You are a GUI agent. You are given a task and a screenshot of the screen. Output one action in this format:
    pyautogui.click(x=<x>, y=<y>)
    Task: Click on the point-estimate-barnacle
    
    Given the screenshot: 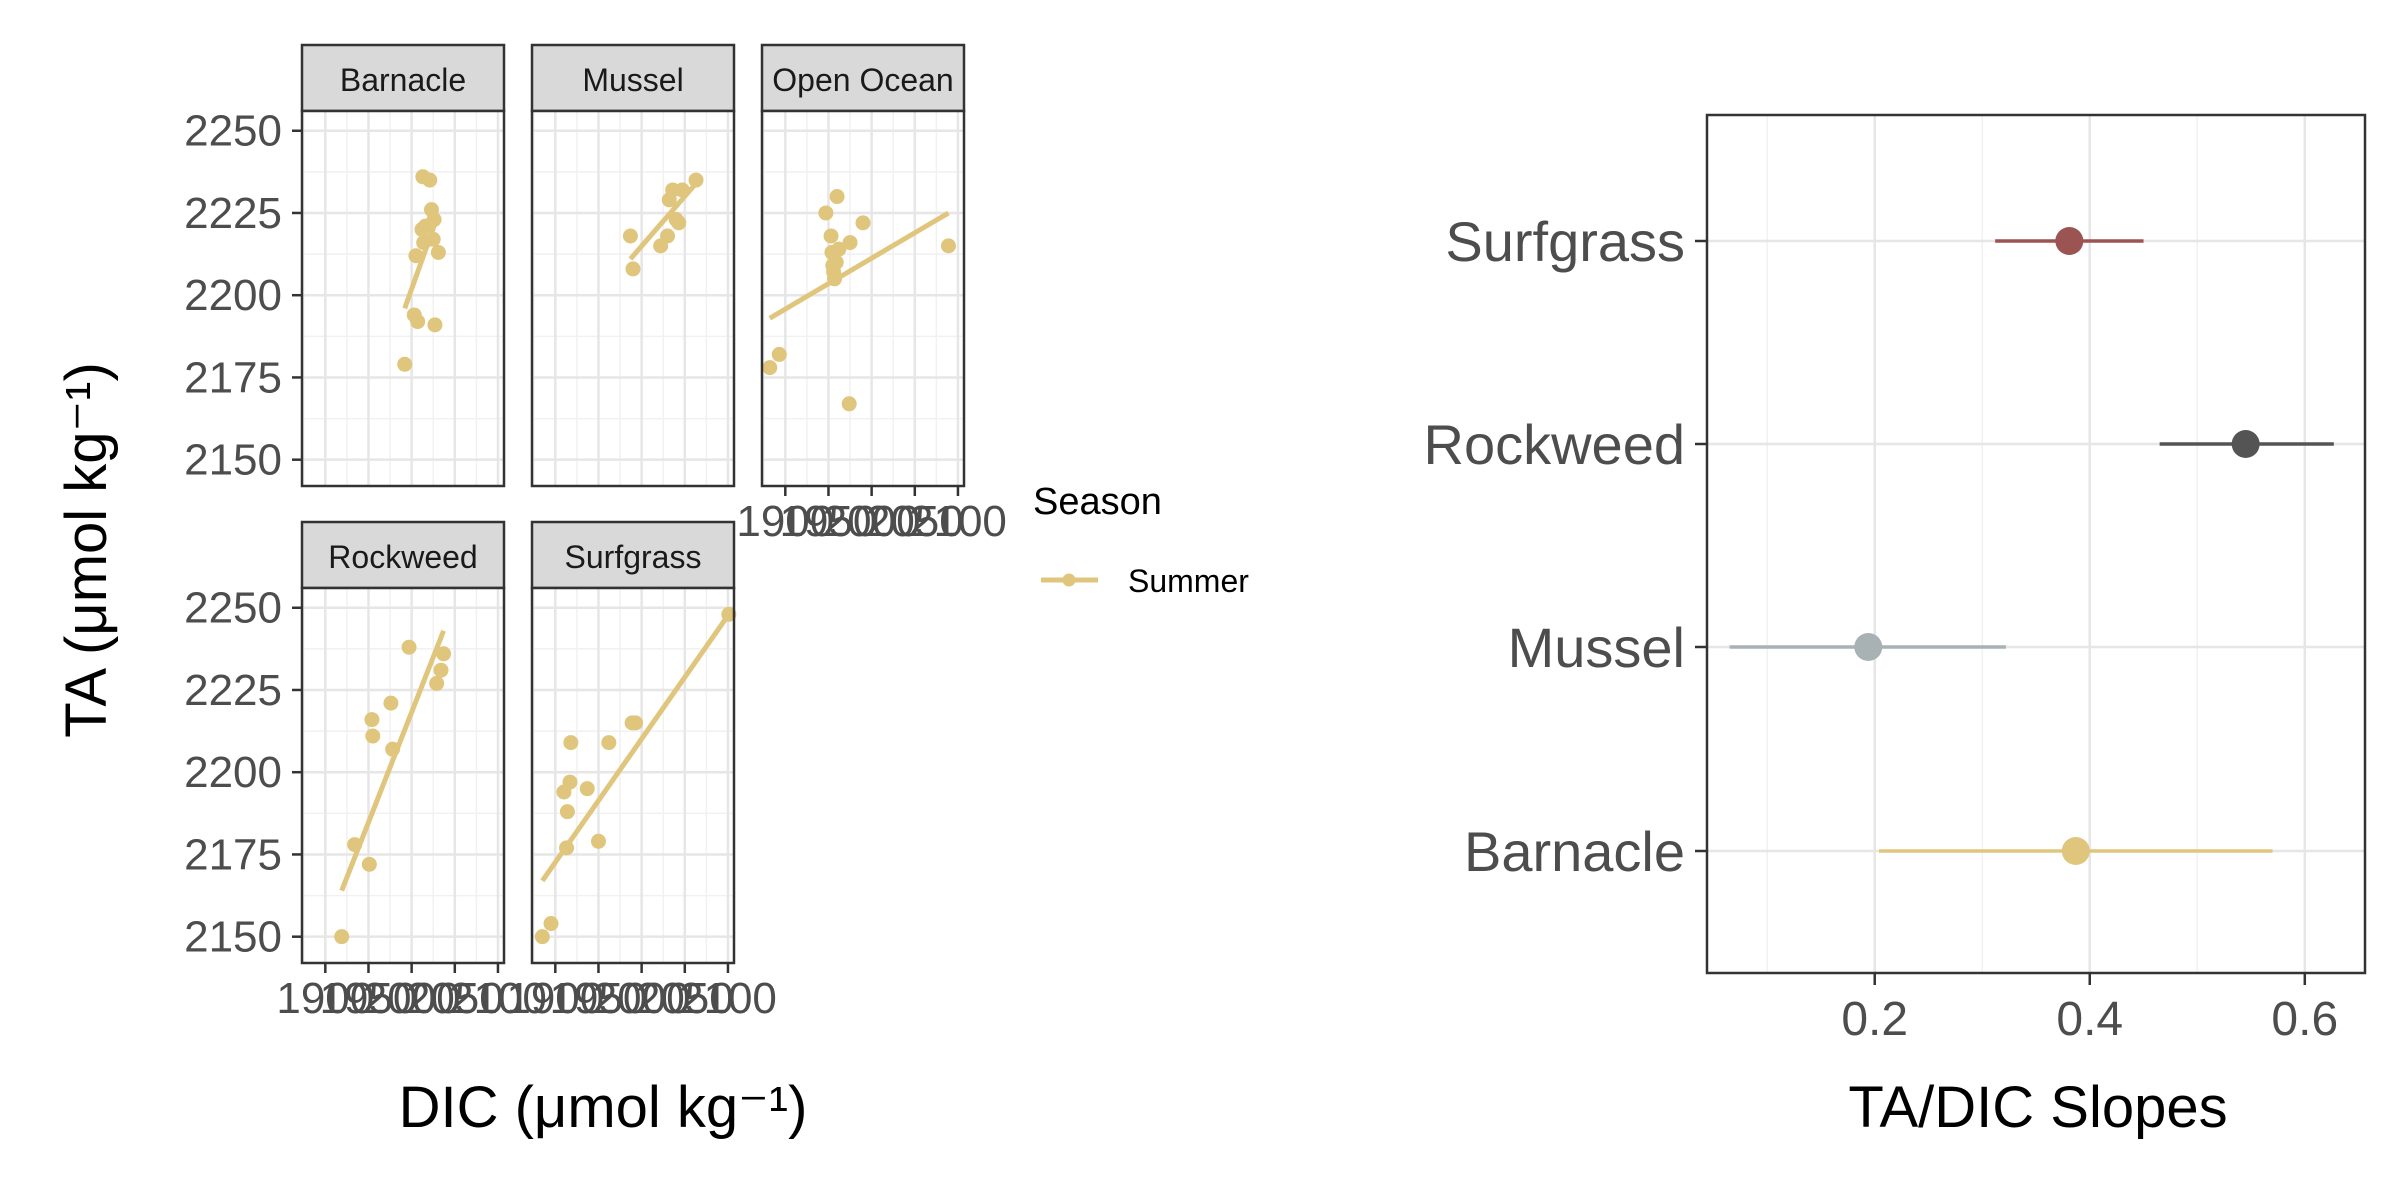 What is the action you would take?
    pyautogui.click(x=2075, y=851)
    